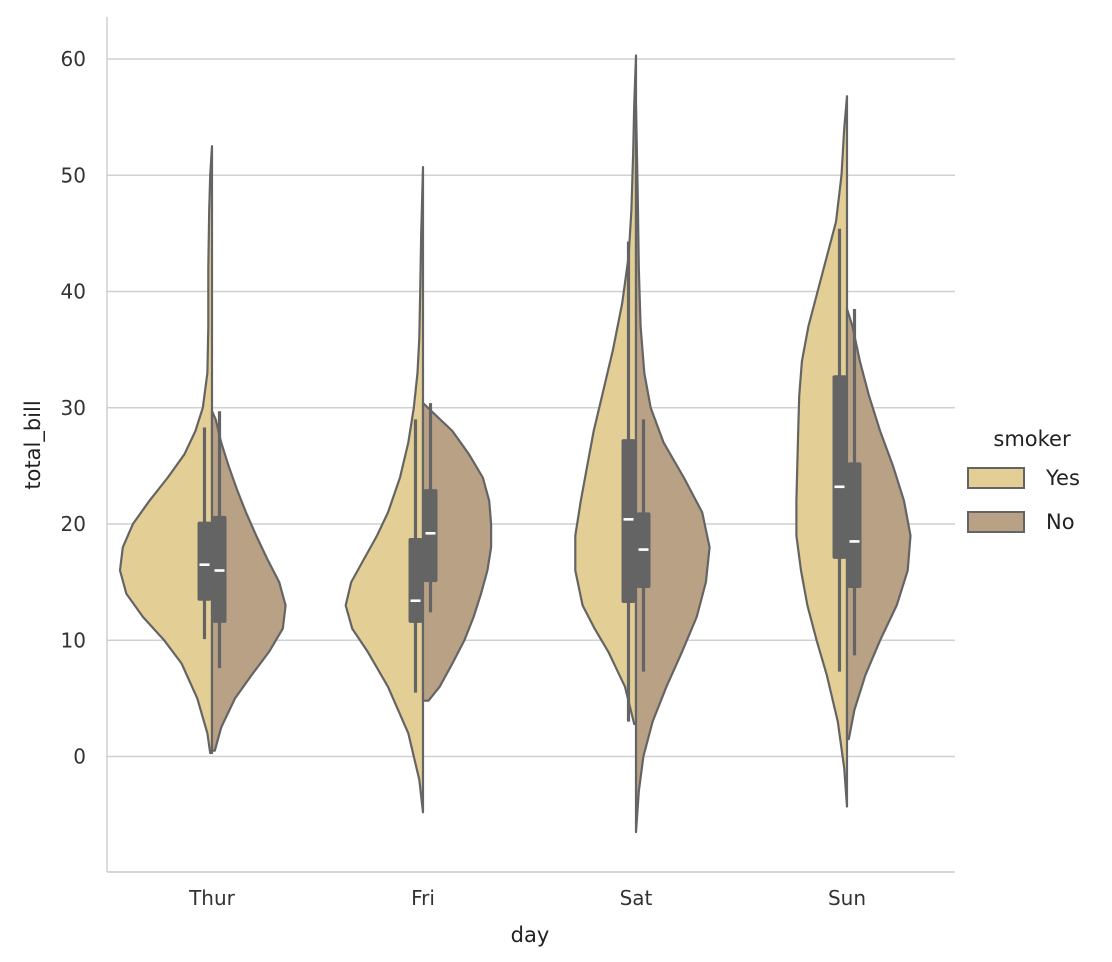  Describe the element at coordinates (672, 469) in the screenshot. I see `violin-sat-no` at that location.